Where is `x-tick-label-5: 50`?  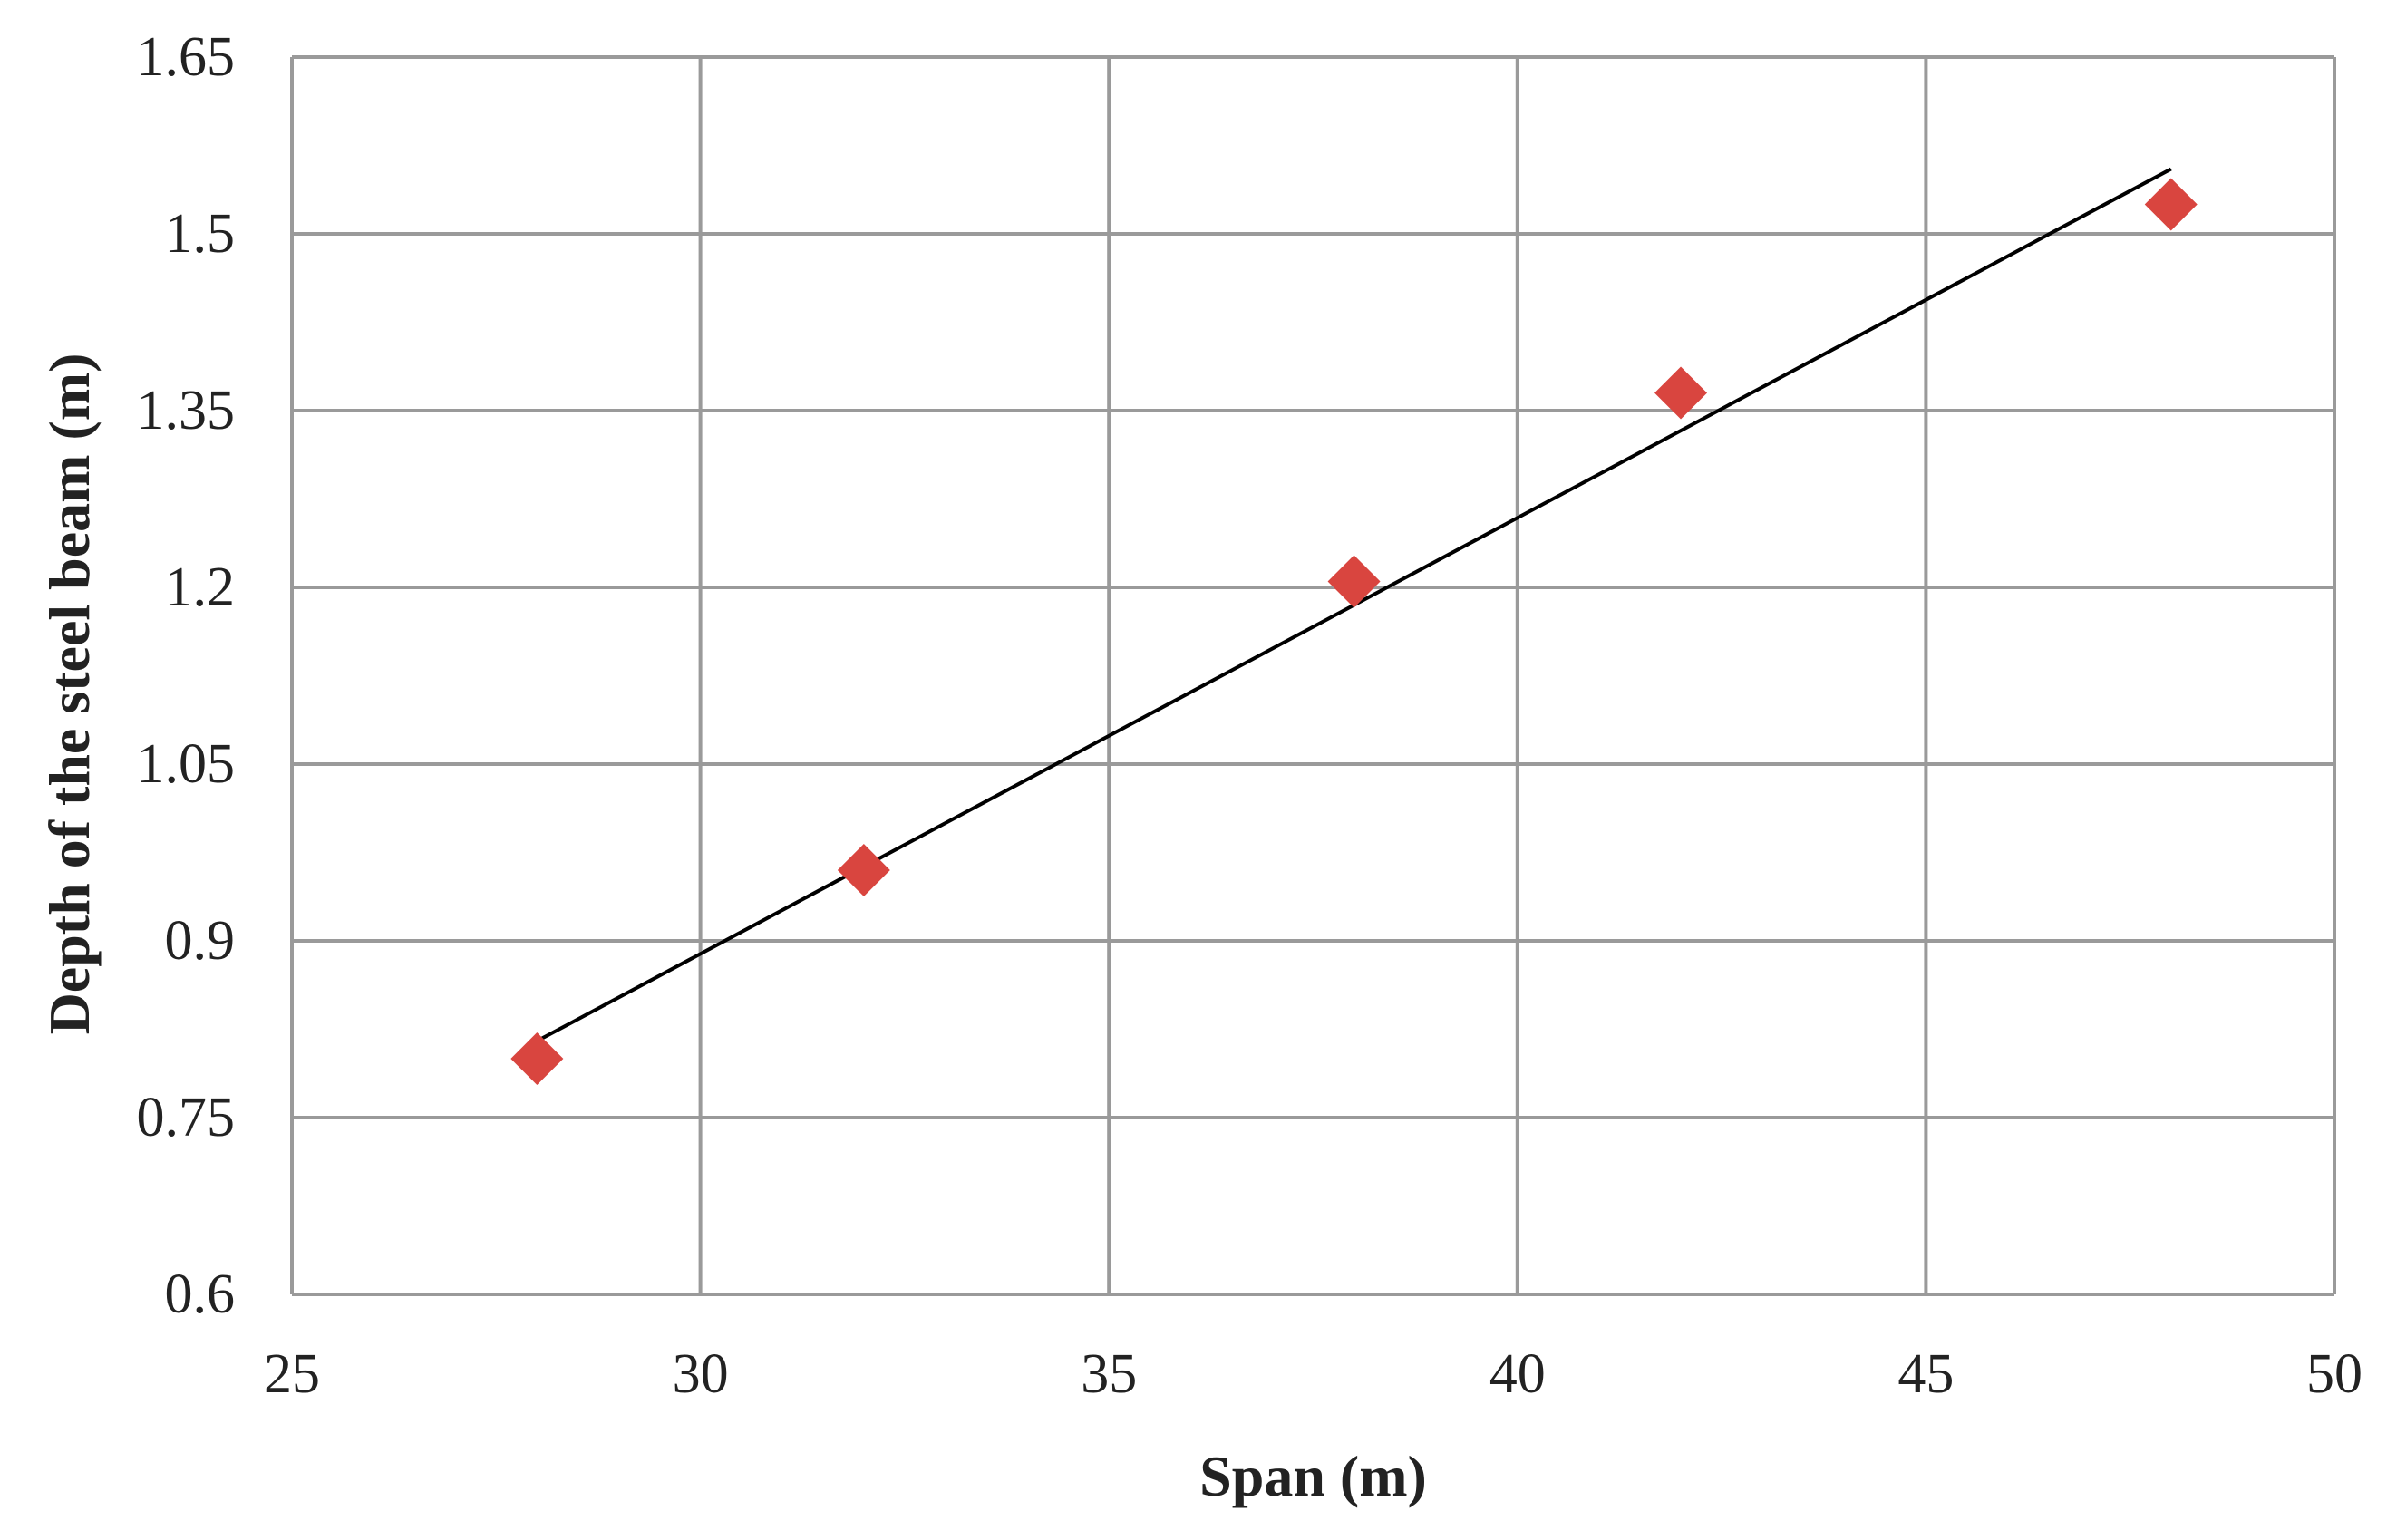
x-tick-label-5: 50 is located at coordinates (2335, 1374).